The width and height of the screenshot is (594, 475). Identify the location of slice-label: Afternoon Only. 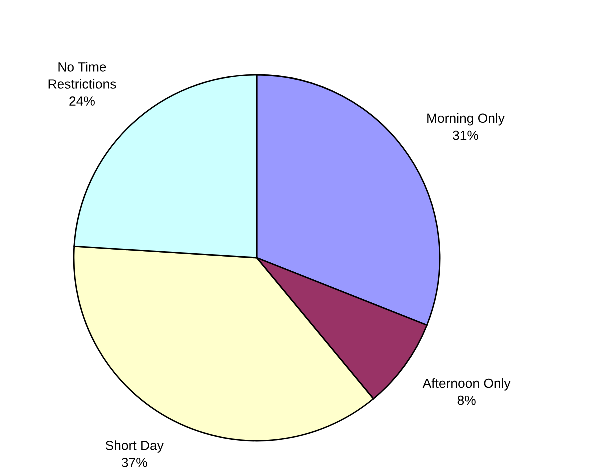
(466, 384).